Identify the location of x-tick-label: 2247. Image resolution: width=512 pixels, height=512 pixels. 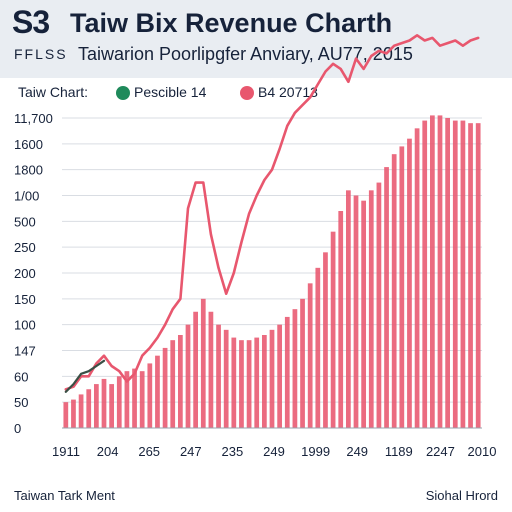
(440, 451).